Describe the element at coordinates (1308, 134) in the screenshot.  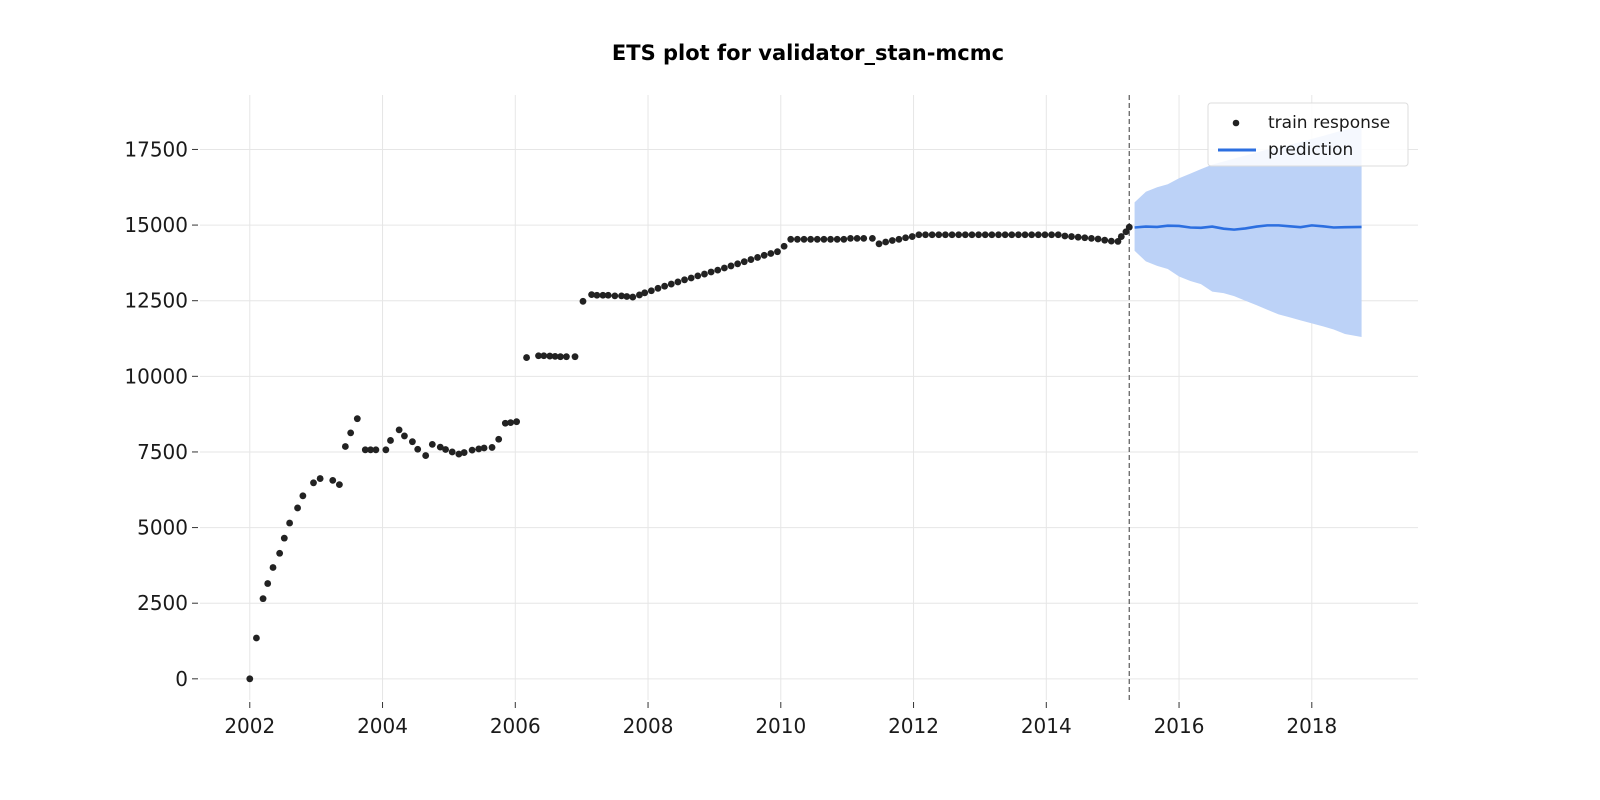
I see `legend: train response prediction` at that location.